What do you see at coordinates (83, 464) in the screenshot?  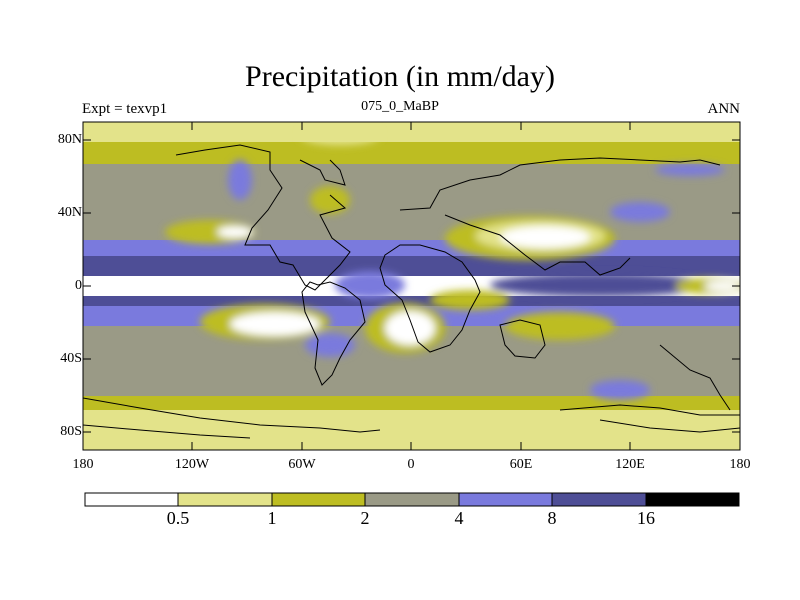 I see `lon-label-180w: 180` at bounding box center [83, 464].